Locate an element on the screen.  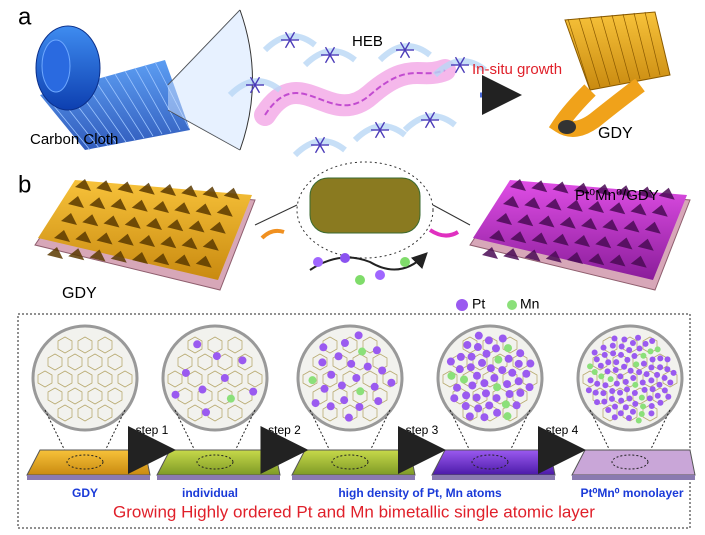
step-label: step 4 is located at coordinates (562, 430).